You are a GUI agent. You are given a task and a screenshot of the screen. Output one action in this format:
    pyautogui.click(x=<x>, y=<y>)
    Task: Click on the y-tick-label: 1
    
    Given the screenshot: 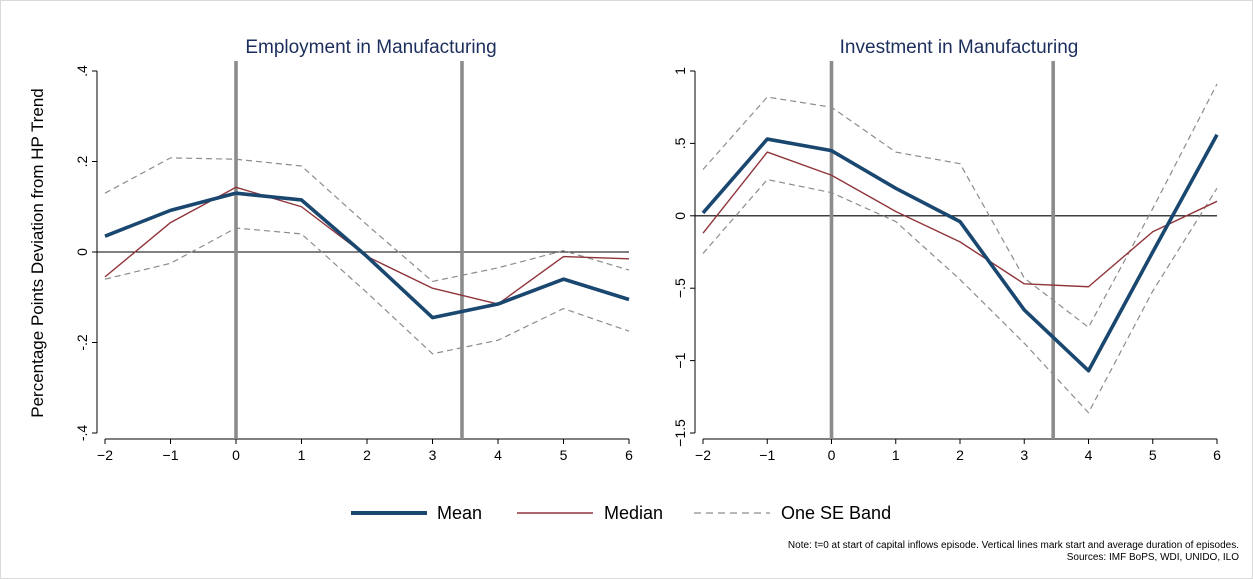 What is the action you would take?
    pyautogui.click(x=680, y=71)
    